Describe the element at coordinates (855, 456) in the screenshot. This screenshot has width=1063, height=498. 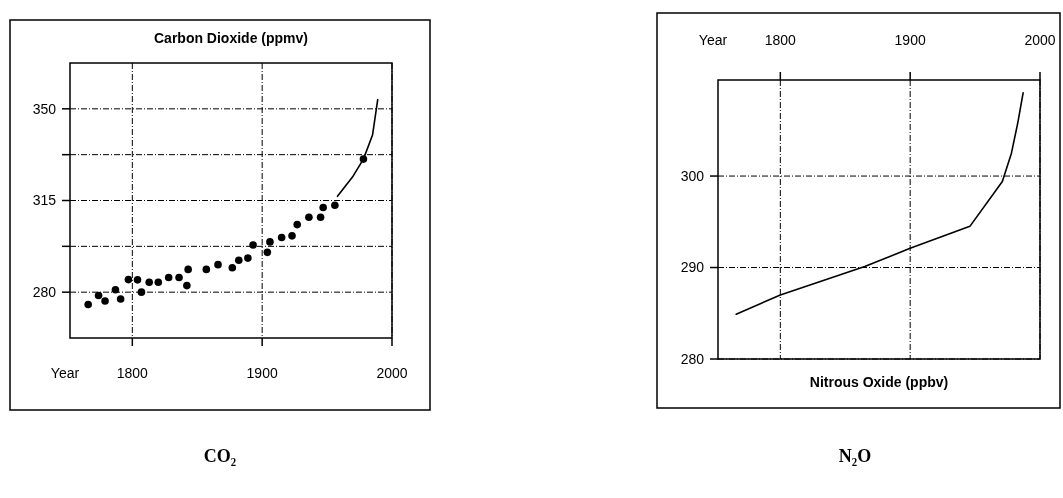
I see `text: N₂O` at that location.